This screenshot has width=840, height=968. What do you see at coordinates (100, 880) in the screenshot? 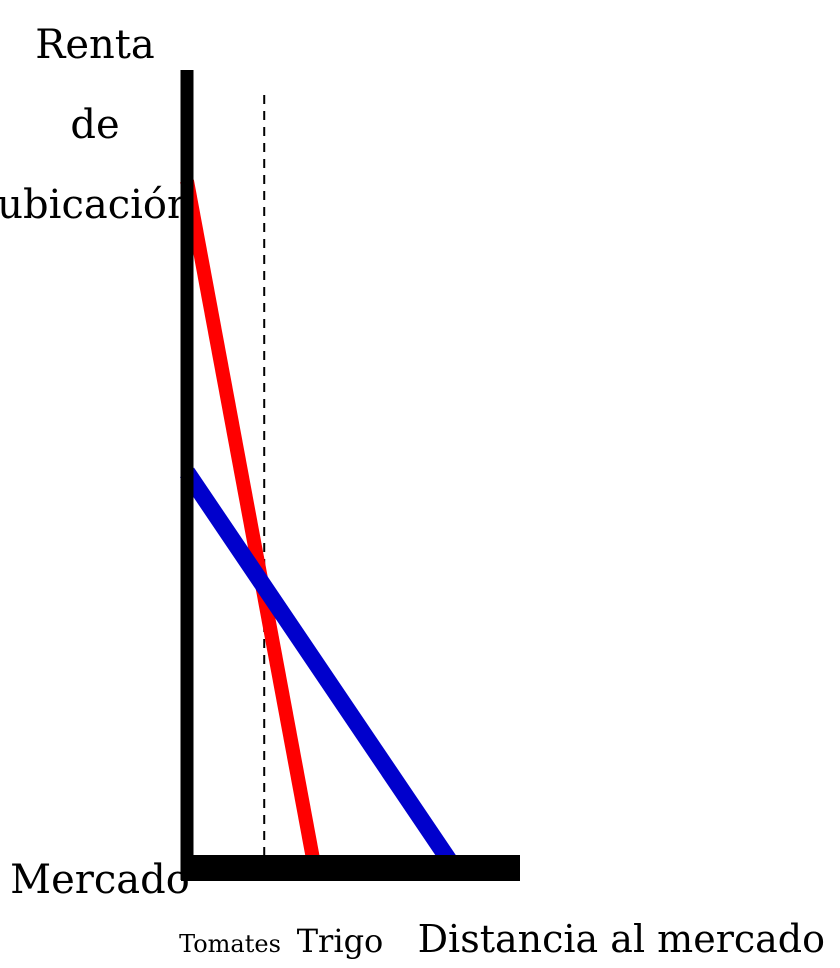
I see `origin-label: Mercado` at bounding box center [100, 880].